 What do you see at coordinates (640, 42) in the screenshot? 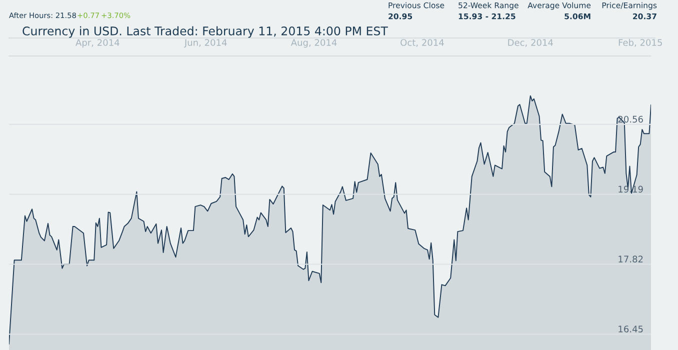
I see `x-tick-label: Feb, 2015` at bounding box center [640, 42].